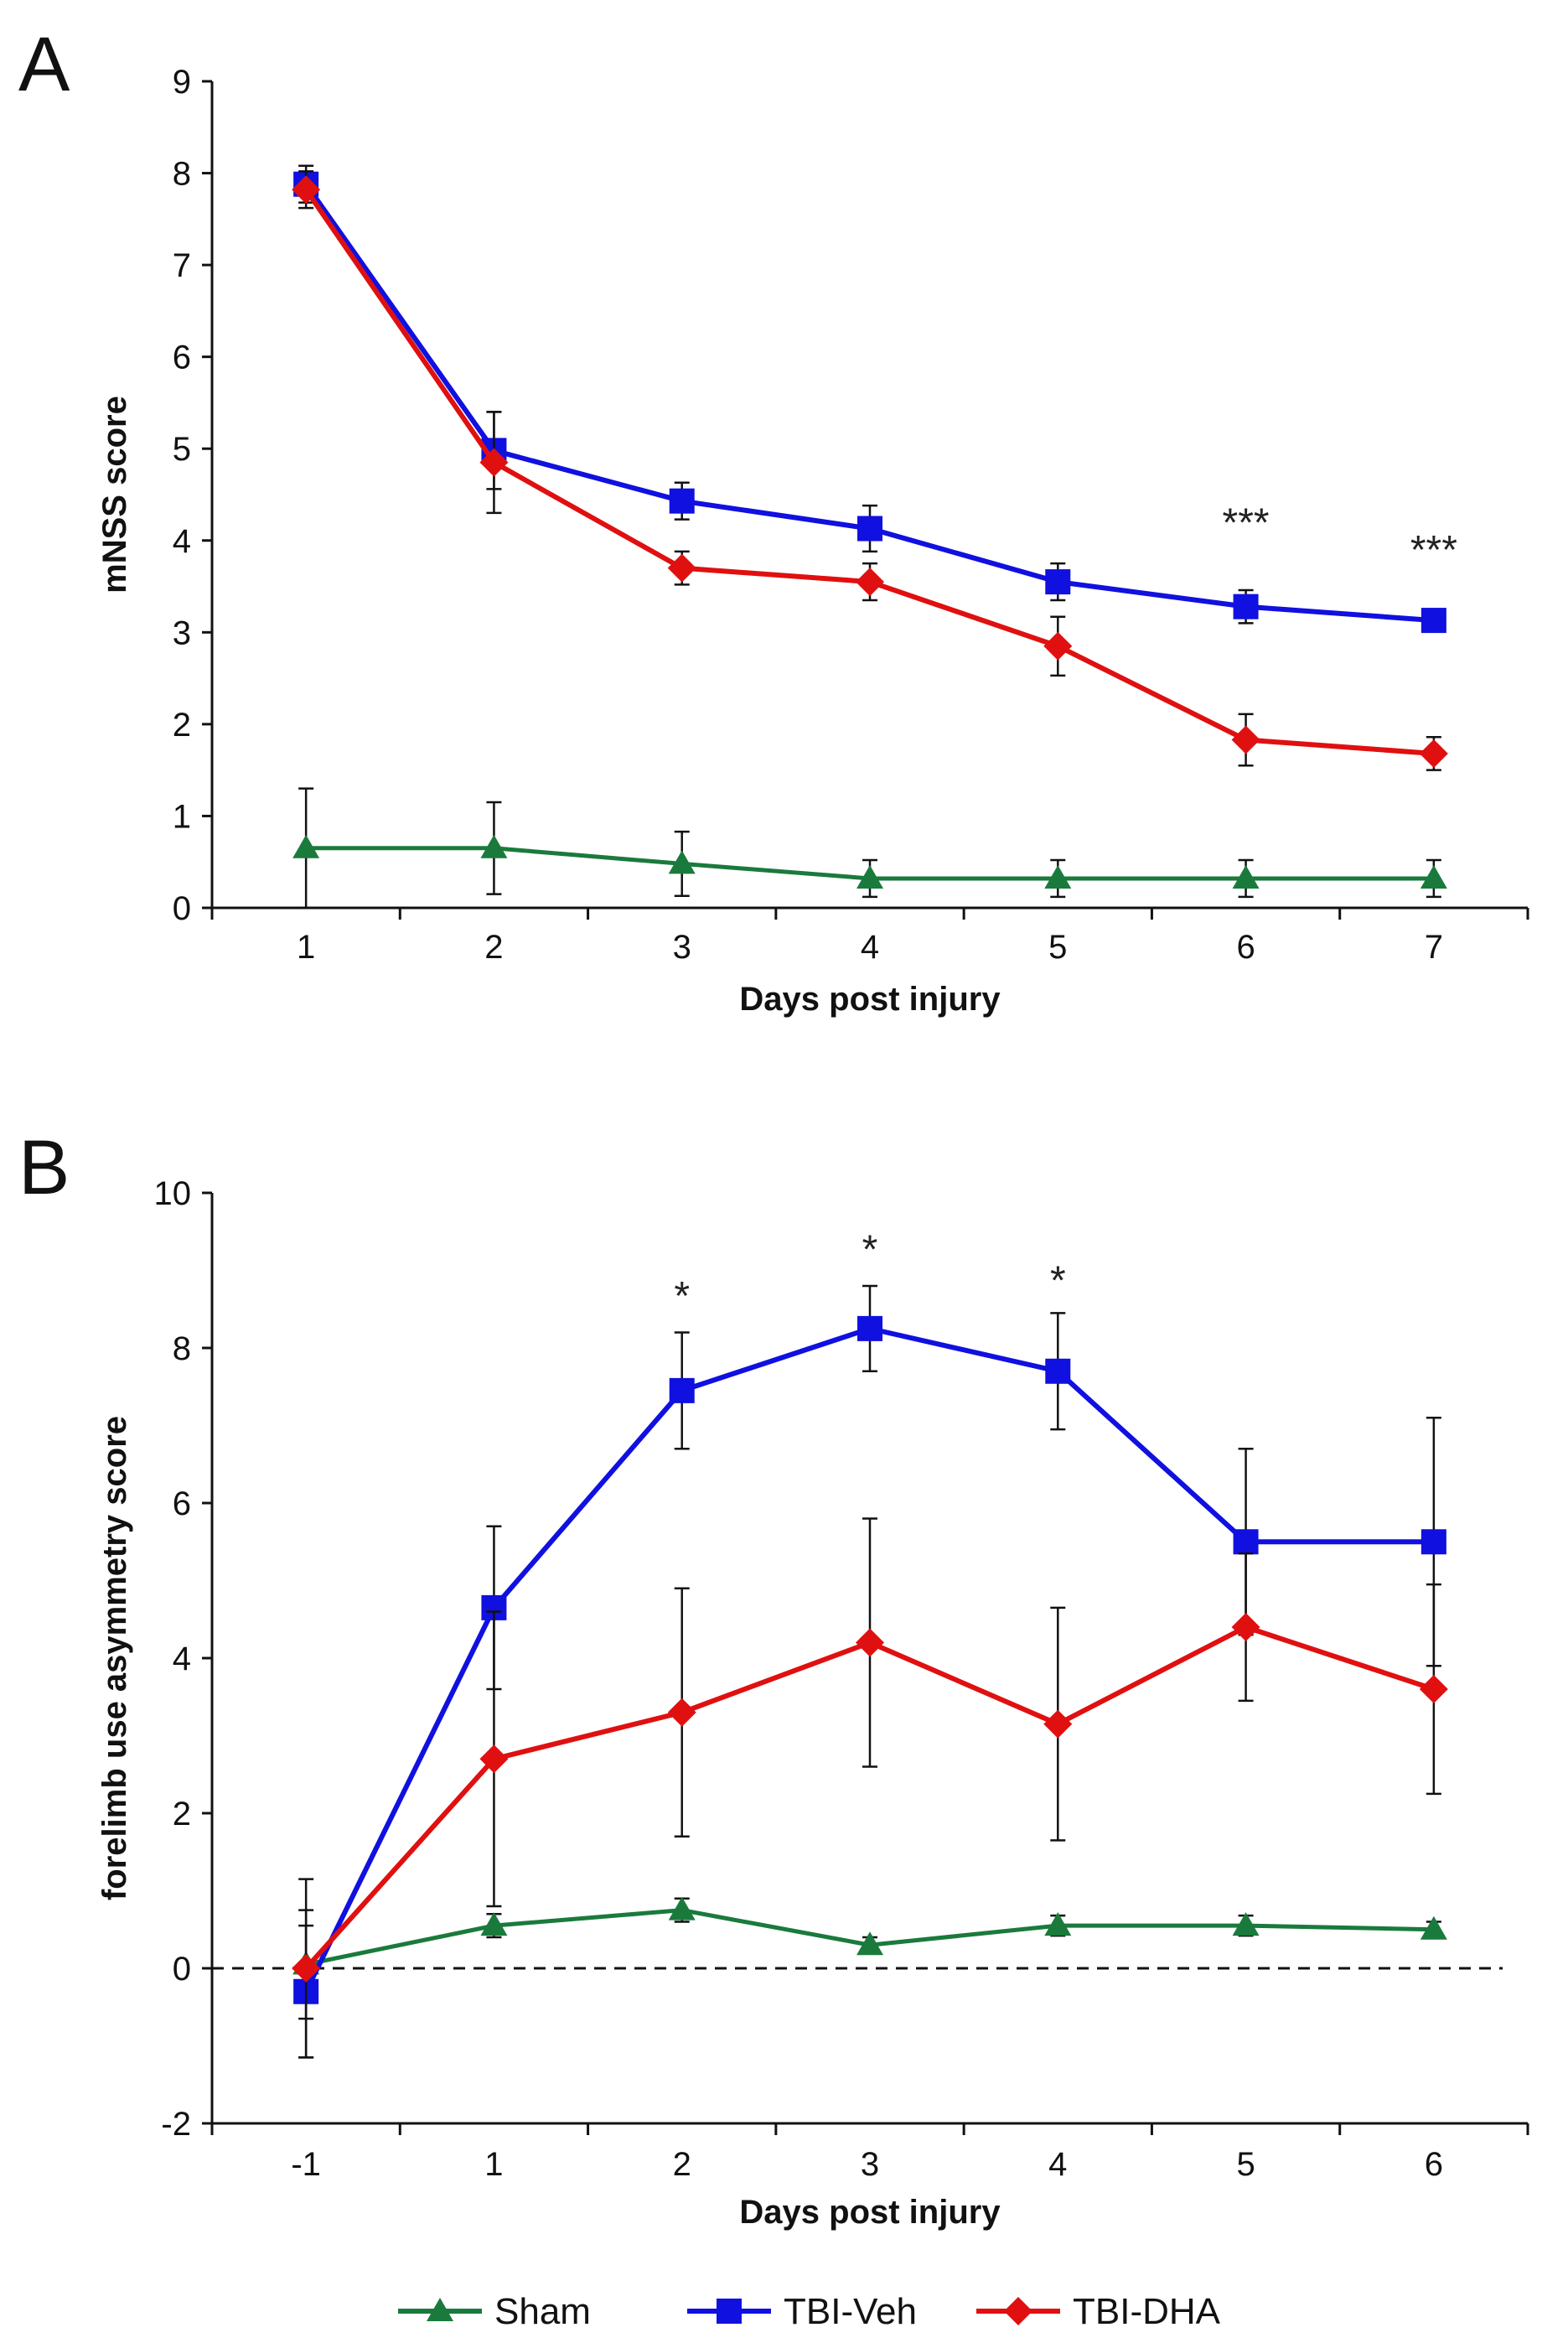 This screenshot has width=1568, height=2343. What do you see at coordinates (44, 64) in the screenshot?
I see `panel-letter: A` at bounding box center [44, 64].